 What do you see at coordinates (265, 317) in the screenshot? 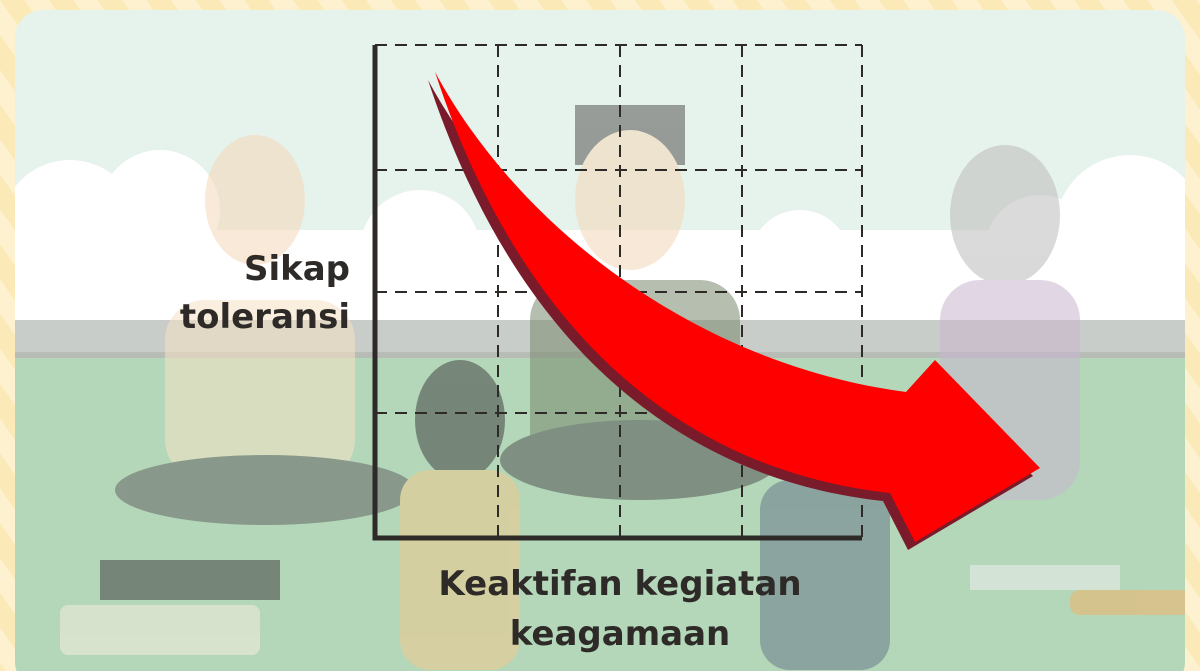
I see `y-axis-label: toleransi` at bounding box center [265, 317].